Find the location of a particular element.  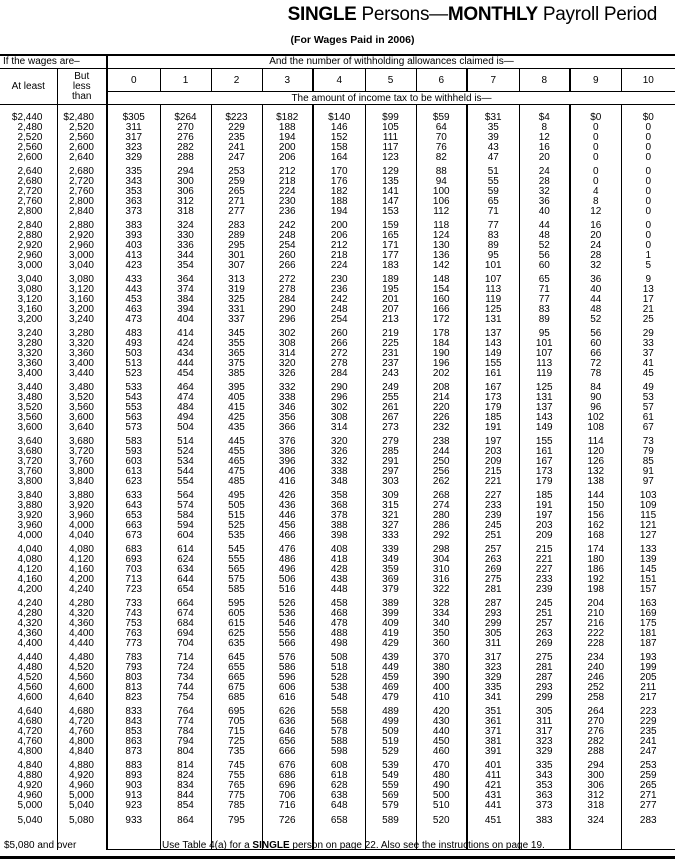

wage-at-least: 4,400 is located at coordinates (30, 643).